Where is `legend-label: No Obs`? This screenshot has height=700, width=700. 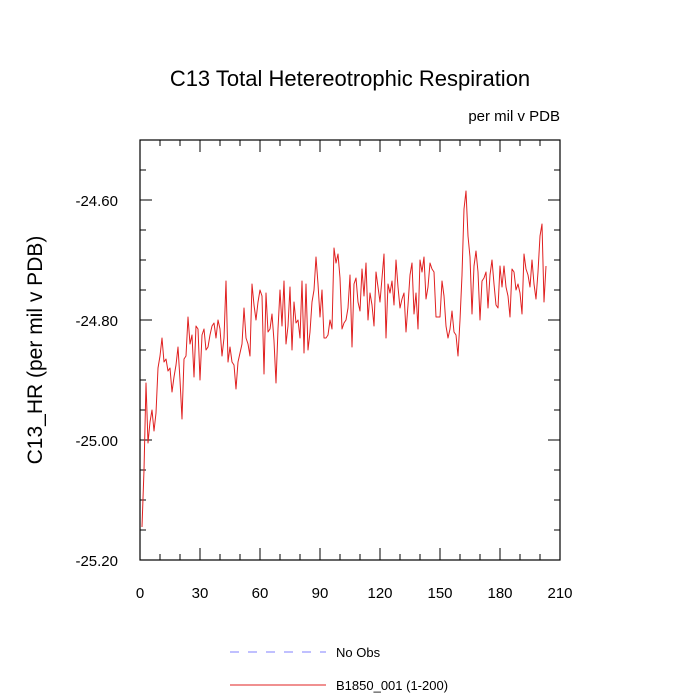 legend-label: No Obs is located at coordinates (358, 652).